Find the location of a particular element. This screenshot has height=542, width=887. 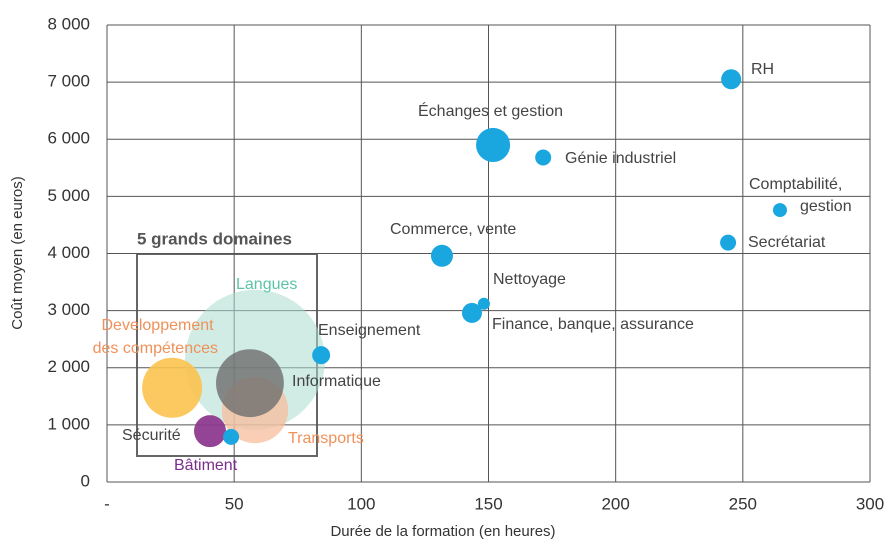

x-axis-title: Durée de la formation (en heures) is located at coordinates (442, 531).